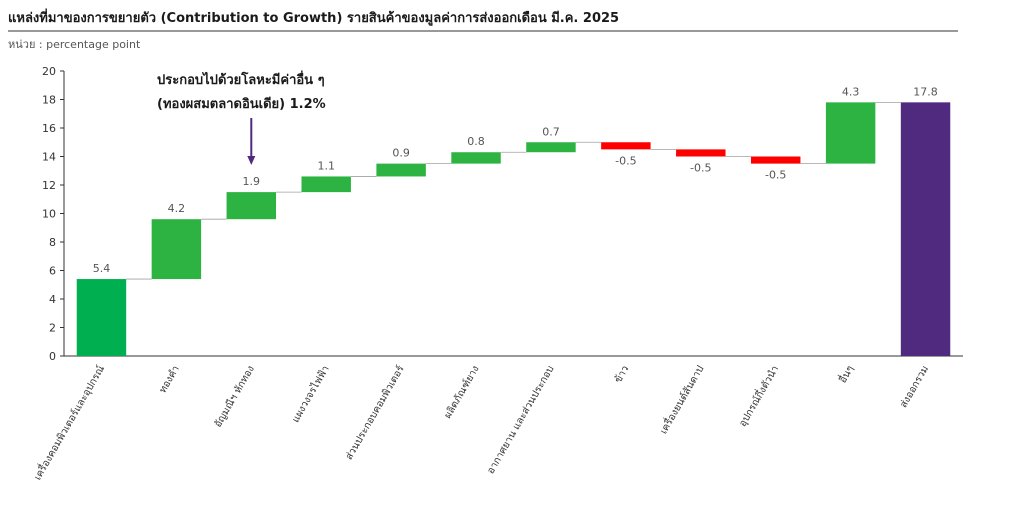 This screenshot has height=510, width=1024. What do you see at coordinates (177, 208) in the screenshot?
I see `data-label-1: 4.2` at bounding box center [177, 208].